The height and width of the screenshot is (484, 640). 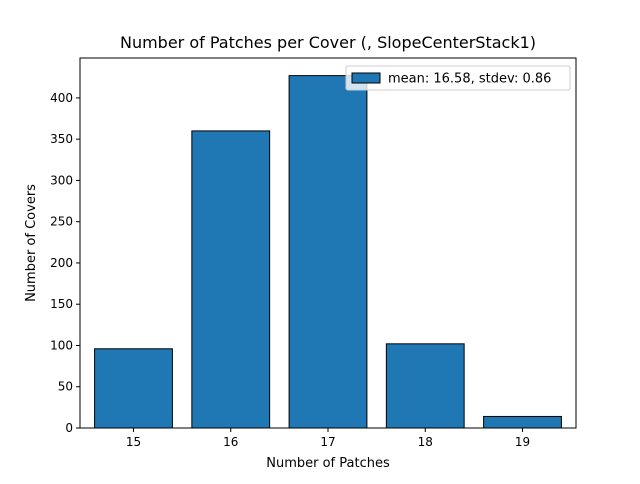 I want to click on y-tick-label: 150, so click(x=61, y=304).